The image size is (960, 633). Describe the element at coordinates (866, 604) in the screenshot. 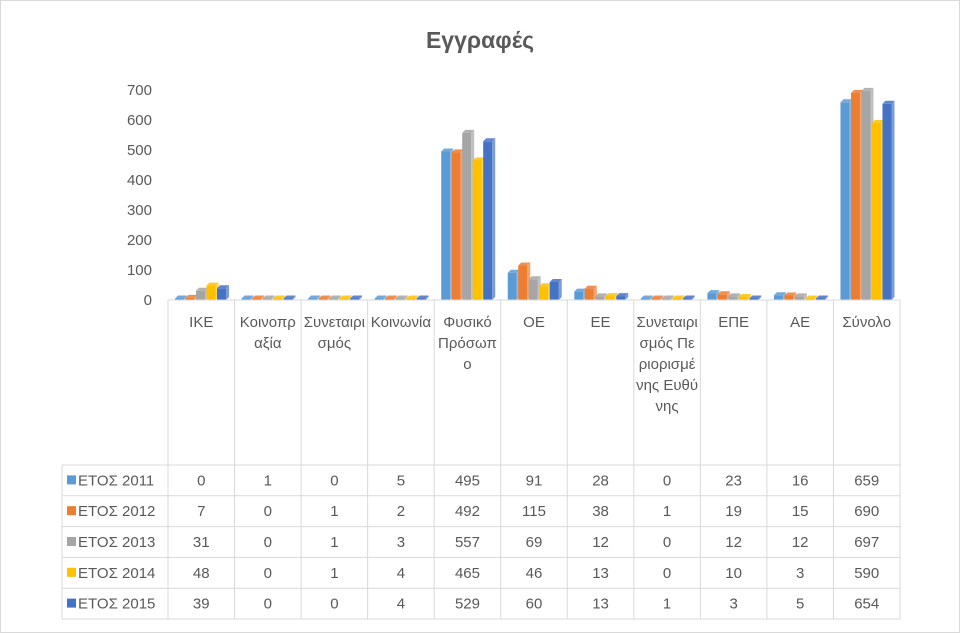

I see `data-table-cell: 654` at that location.